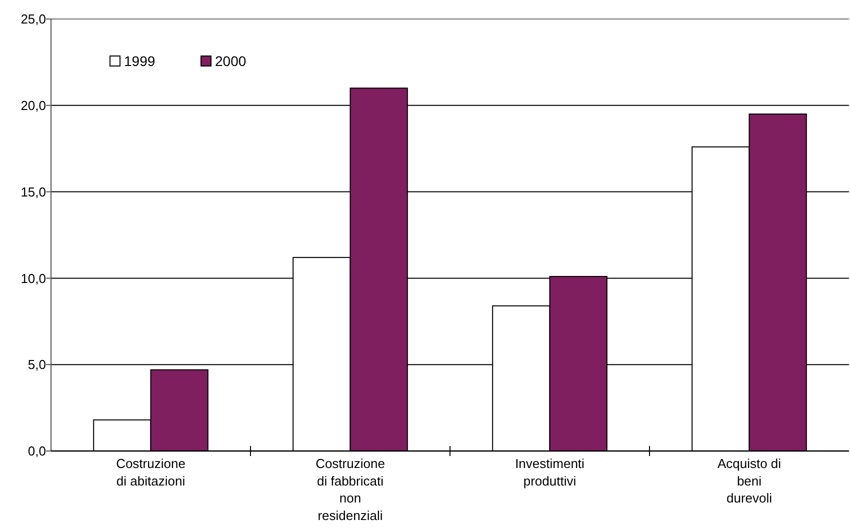 The height and width of the screenshot is (528, 850). Describe the element at coordinates (151, 472) in the screenshot. I see `x-tick-label: Costruzione di abitazioni` at that location.